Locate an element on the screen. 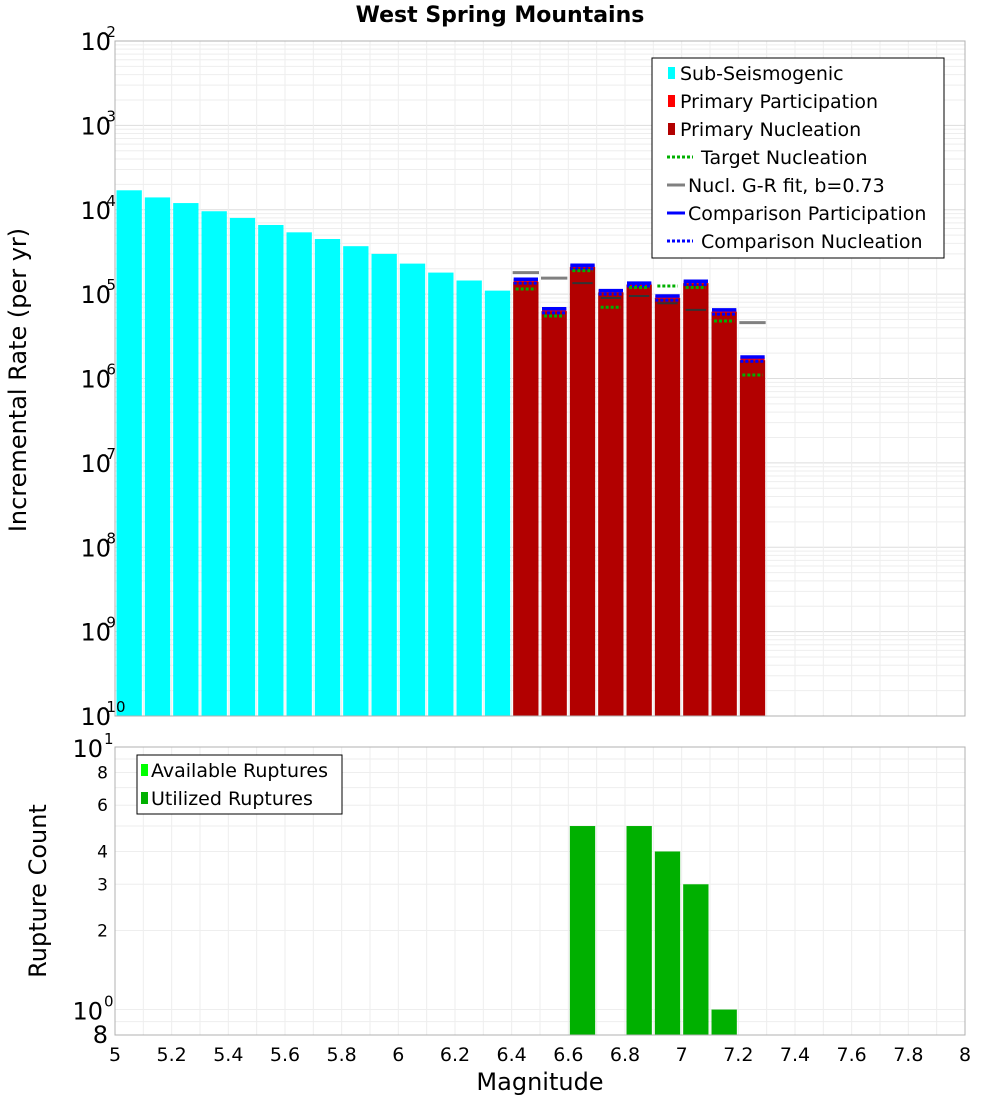  x-tick-label: 6.4 is located at coordinates (512, 1055).